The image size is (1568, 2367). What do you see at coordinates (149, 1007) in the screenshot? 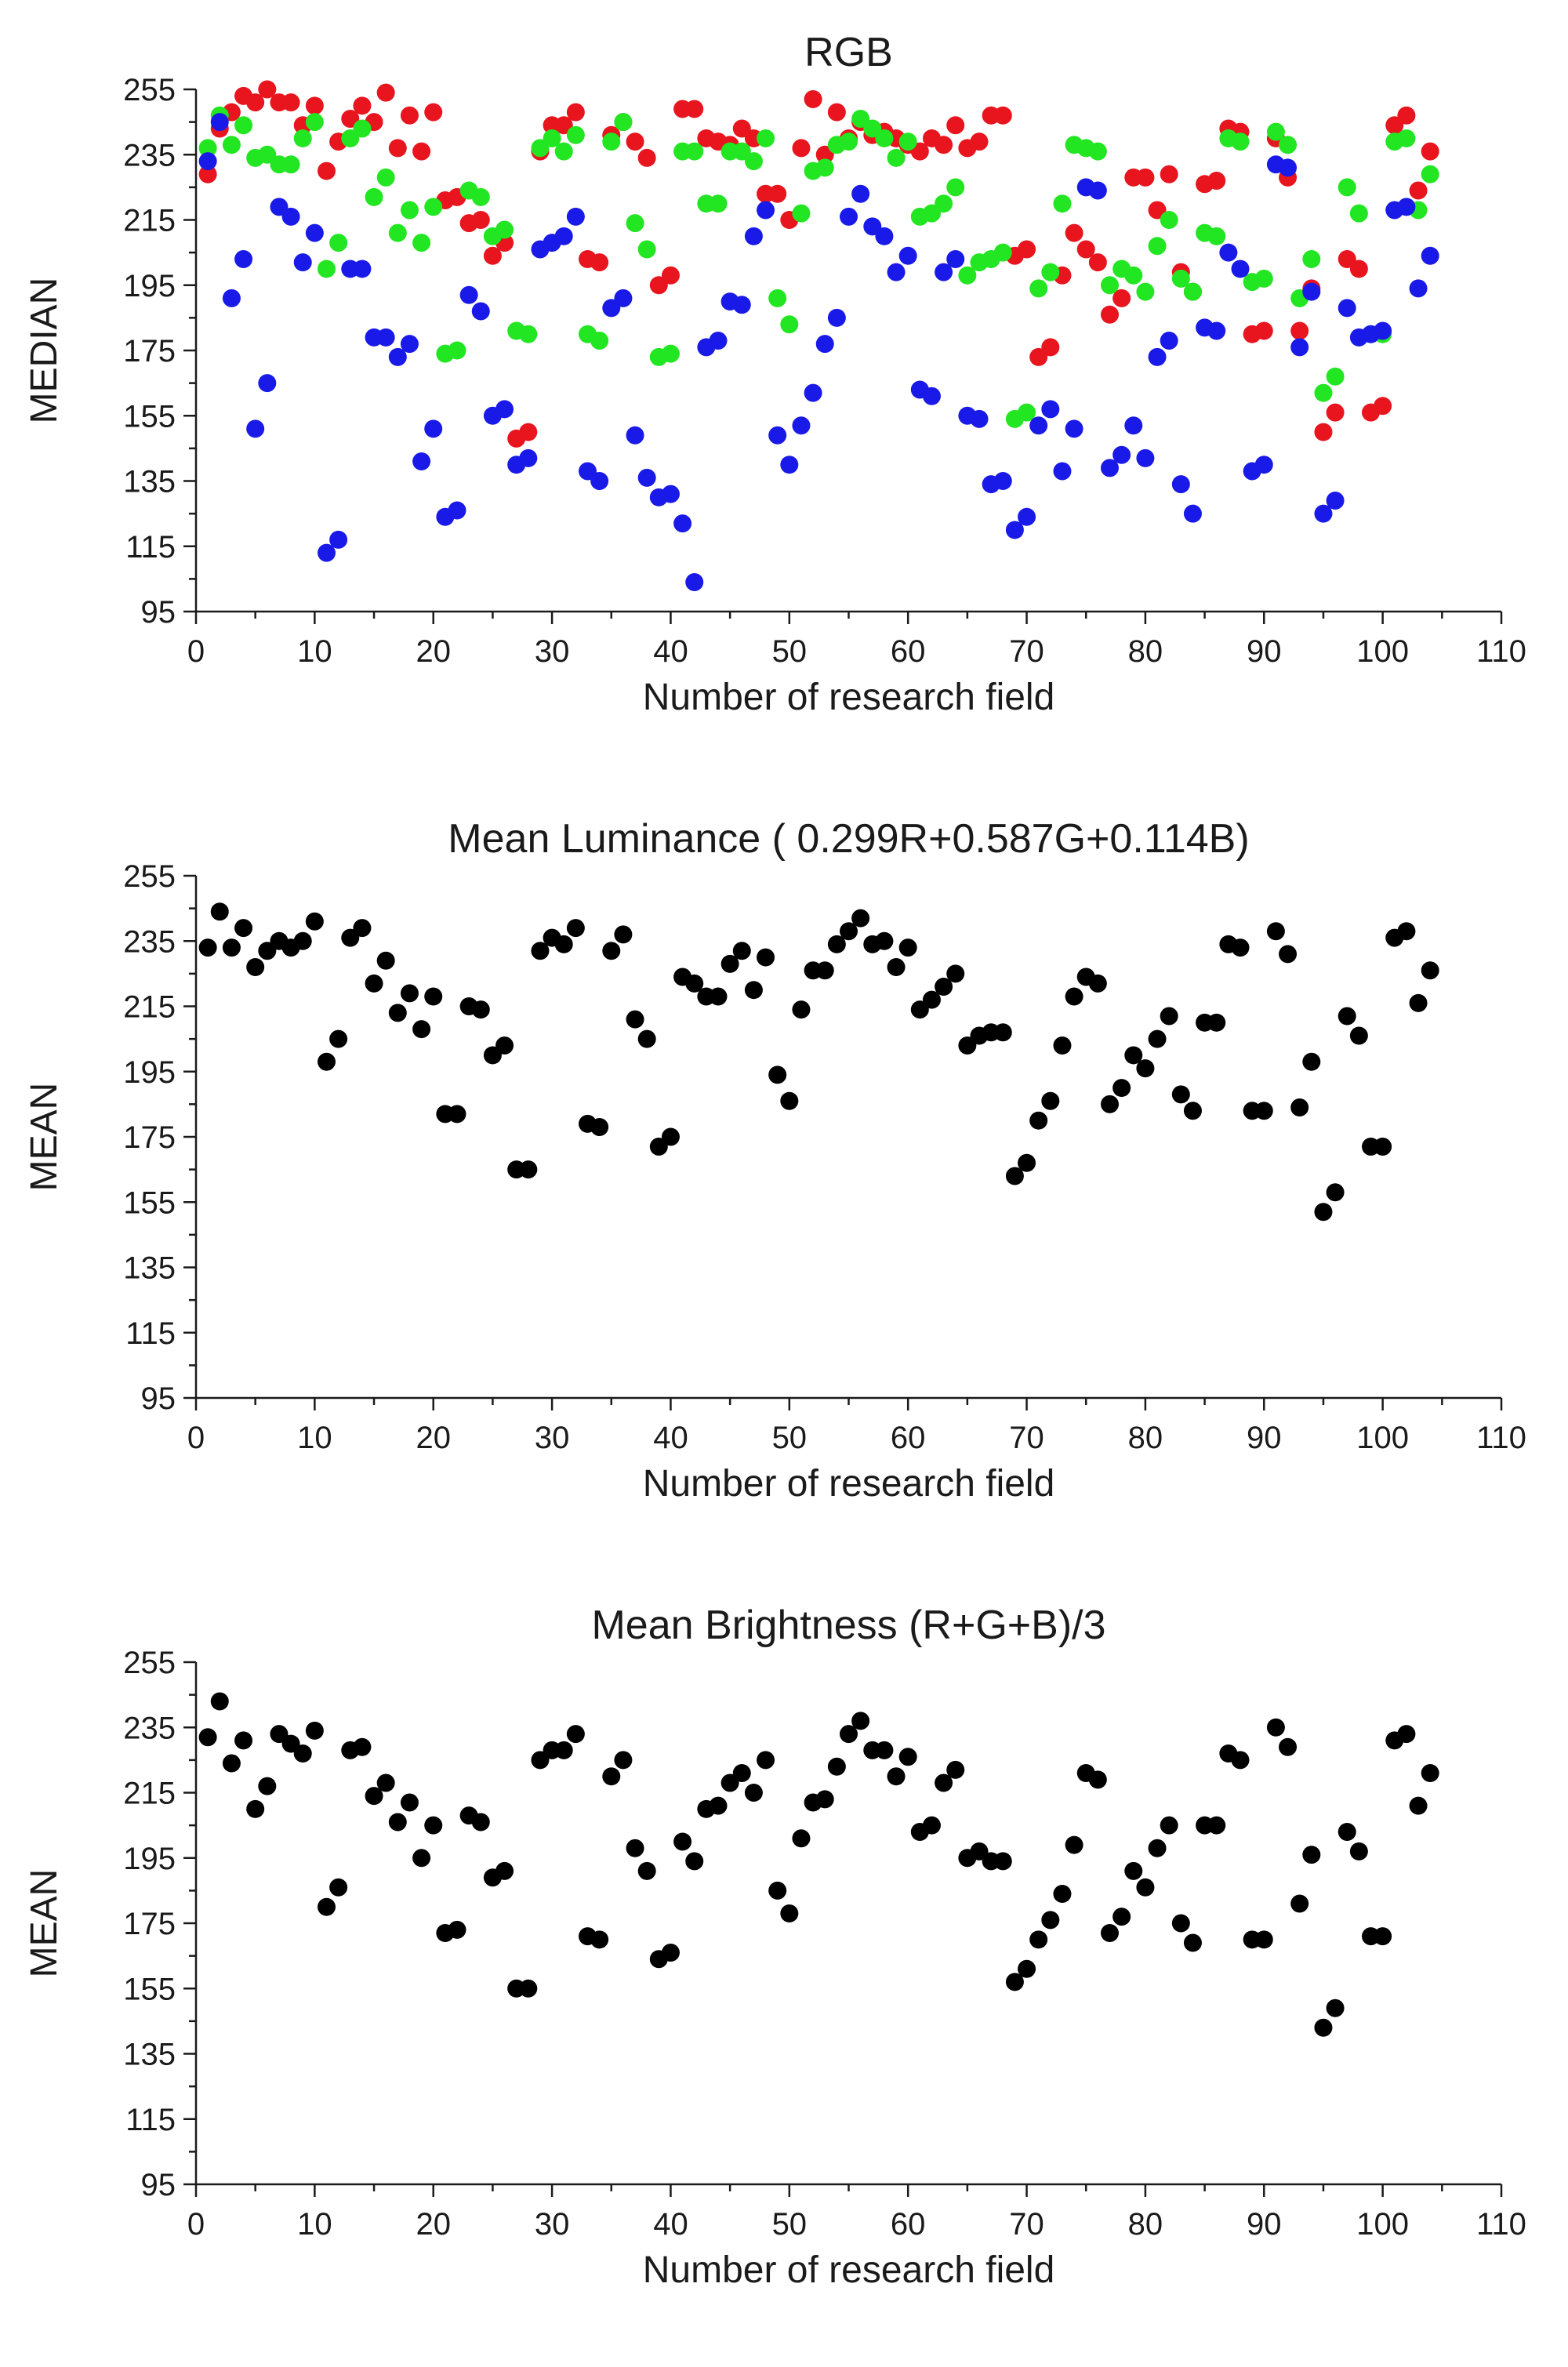
I see `y-tick-label: 215` at bounding box center [149, 1007].